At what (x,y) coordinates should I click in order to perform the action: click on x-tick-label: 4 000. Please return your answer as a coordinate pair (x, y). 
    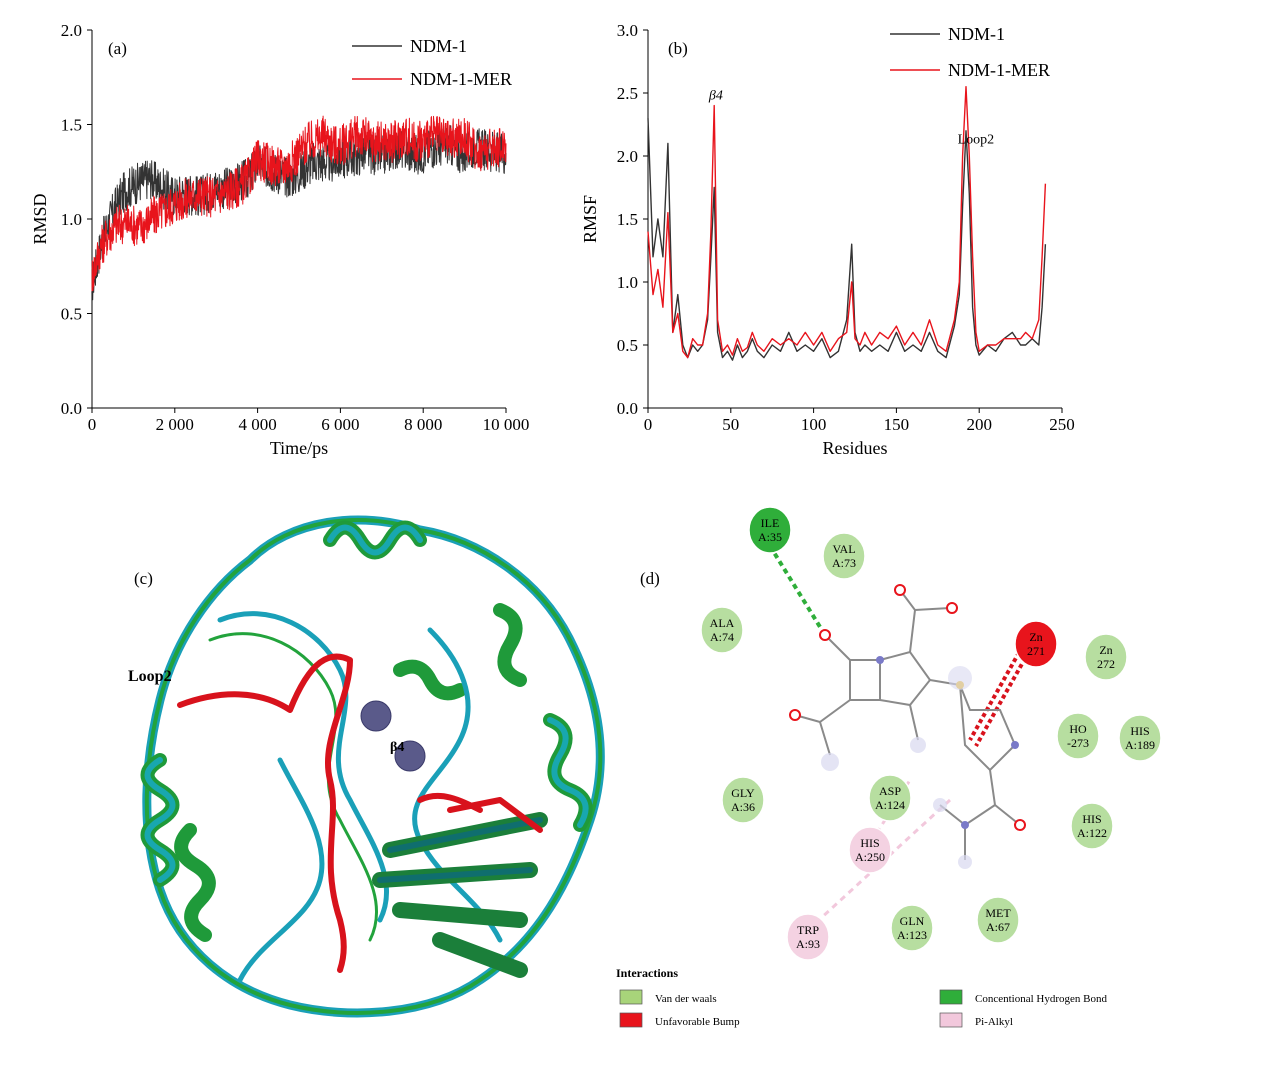
    Looking at the image, I should click on (257, 424).